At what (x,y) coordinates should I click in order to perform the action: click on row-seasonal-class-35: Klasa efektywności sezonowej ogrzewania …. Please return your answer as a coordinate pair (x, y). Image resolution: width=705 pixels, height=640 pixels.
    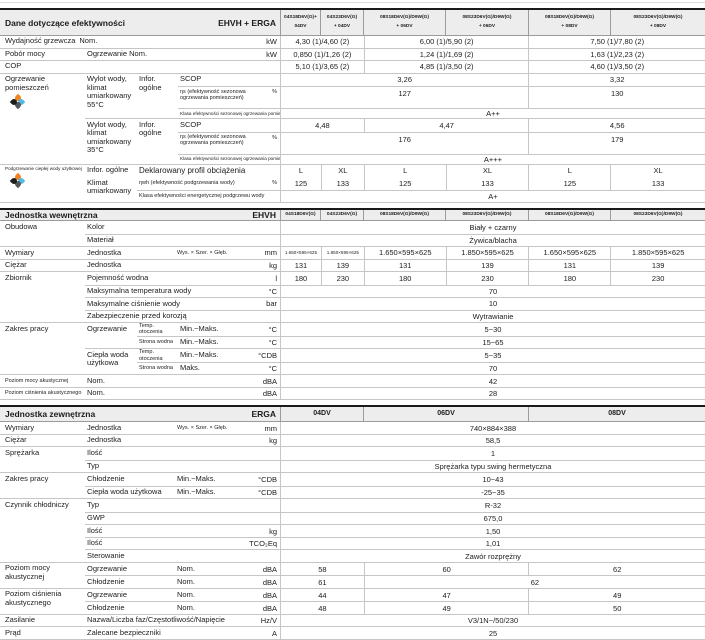
    Looking at the image, I should click on (441, 158).